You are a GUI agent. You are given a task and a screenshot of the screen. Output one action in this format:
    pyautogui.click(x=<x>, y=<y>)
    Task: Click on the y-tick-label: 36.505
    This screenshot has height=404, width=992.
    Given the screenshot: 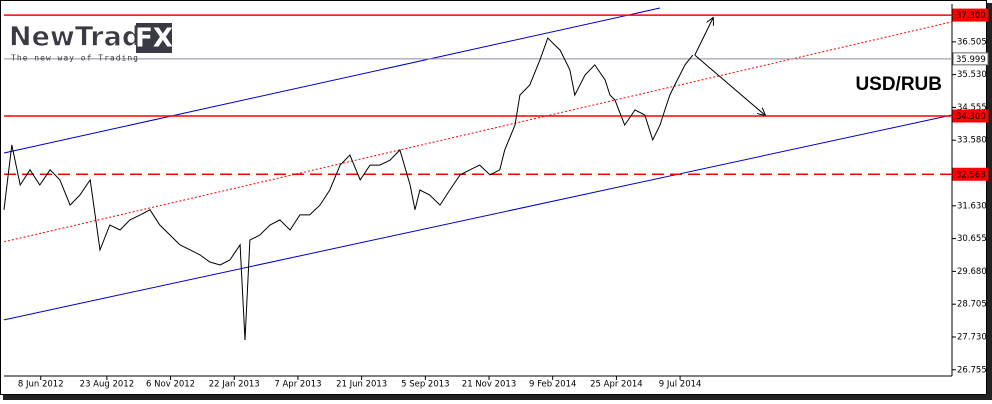 What is the action you would take?
    pyautogui.click(x=972, y=42)
    